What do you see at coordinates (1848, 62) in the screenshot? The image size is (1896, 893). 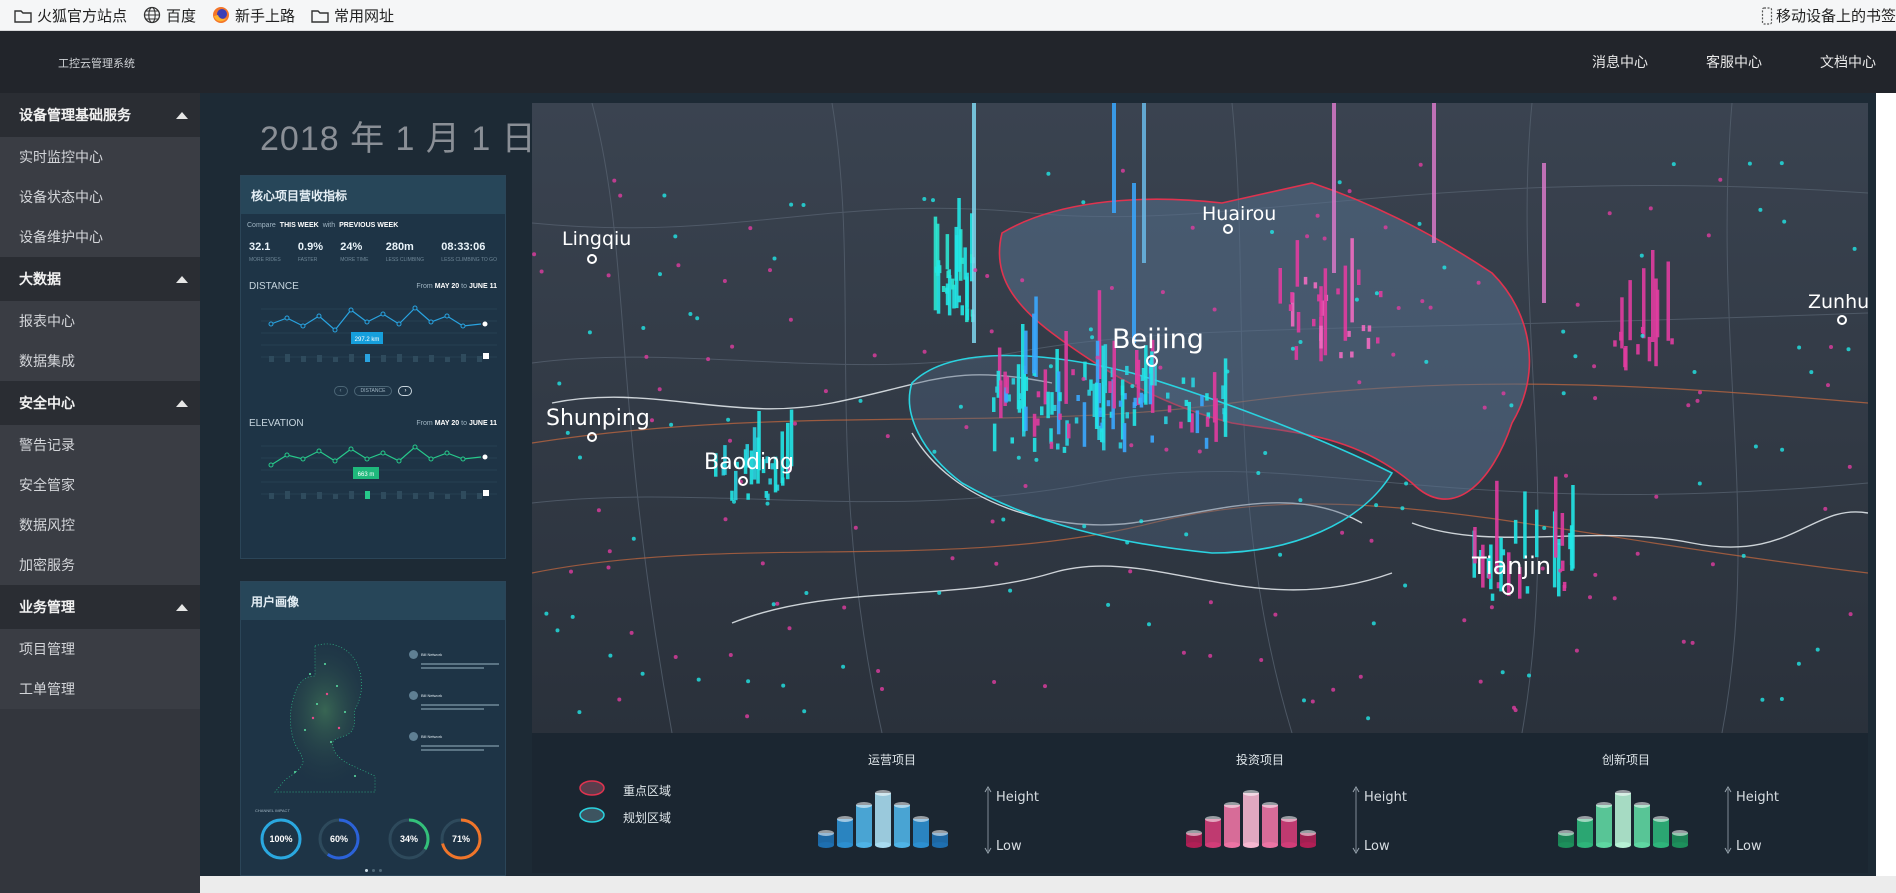 I see `nav-docs: 文档中心` at bounding box center [1848, 62].